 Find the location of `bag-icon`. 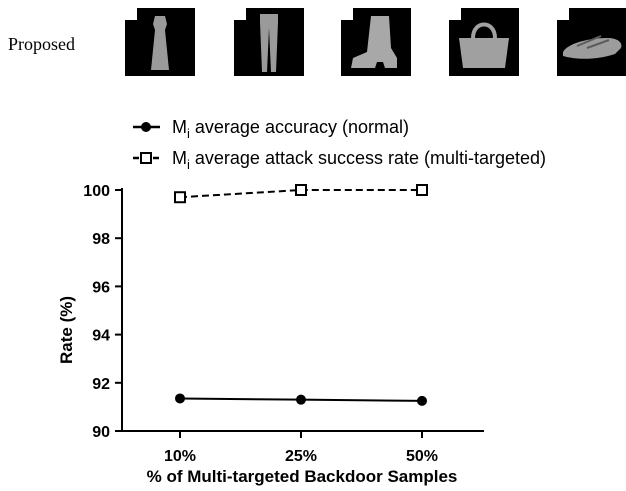

bag-icon is located at coordinates (484, 45).